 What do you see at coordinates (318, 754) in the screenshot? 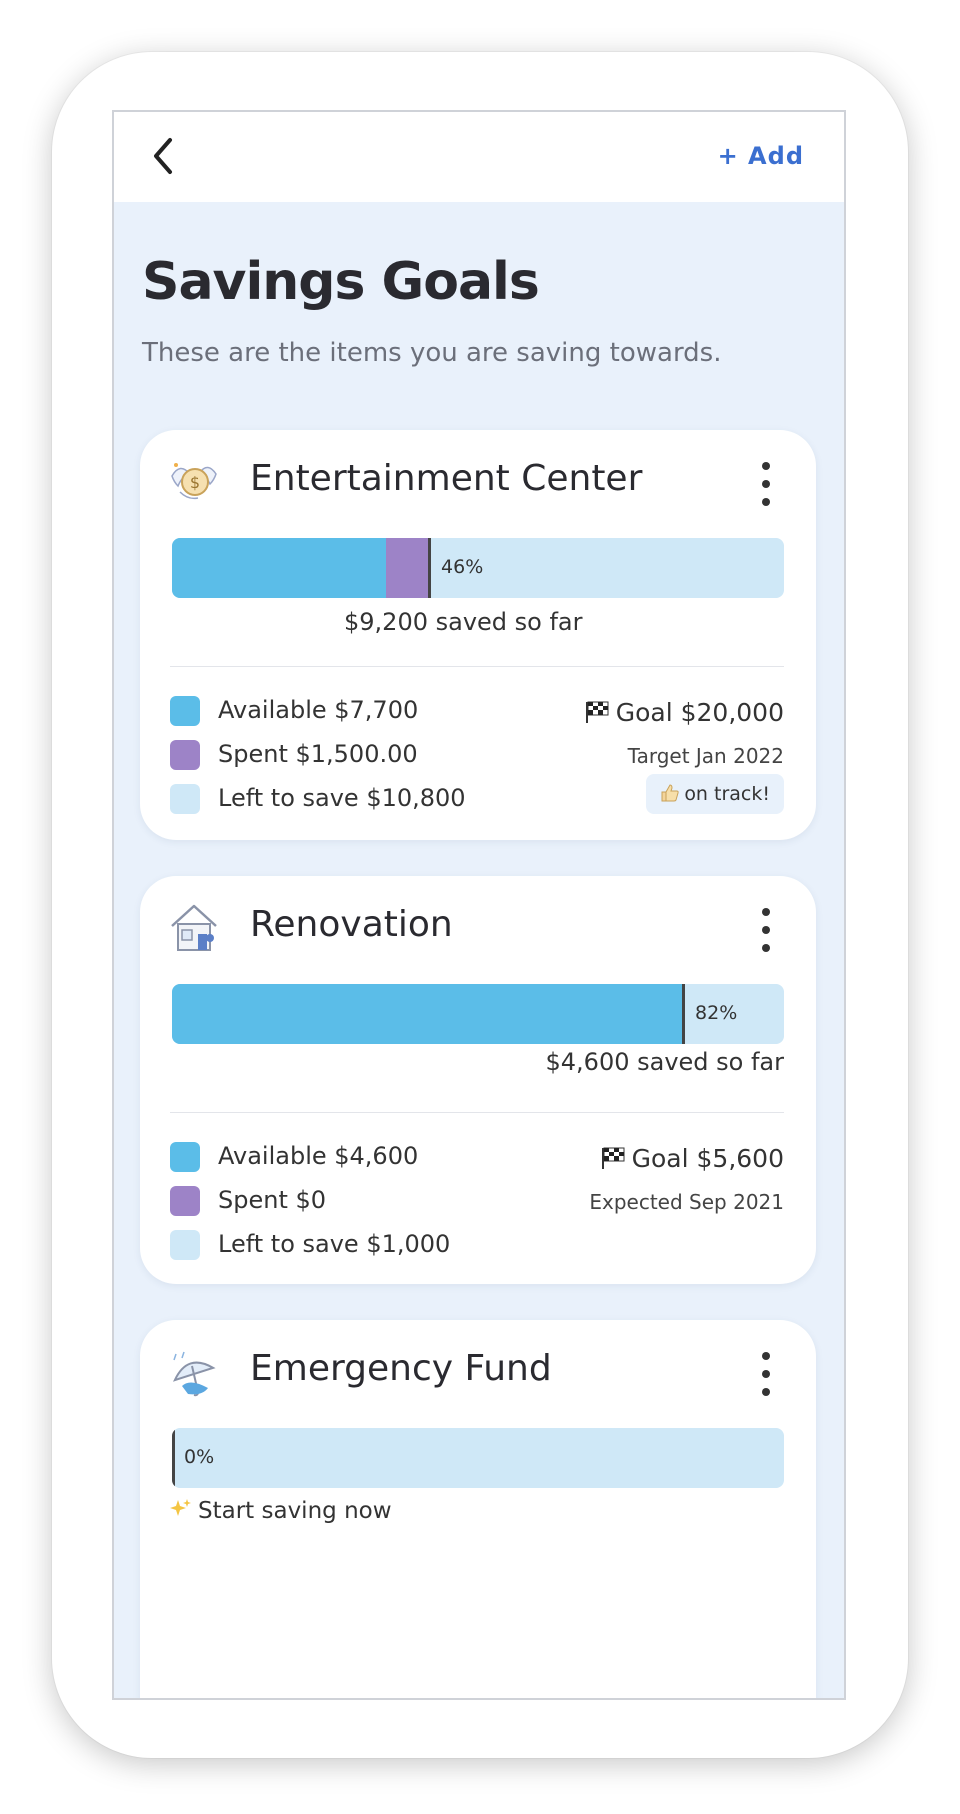
I see `spent-amount: Spent $1,500.00` at bounding box center [318, 754].